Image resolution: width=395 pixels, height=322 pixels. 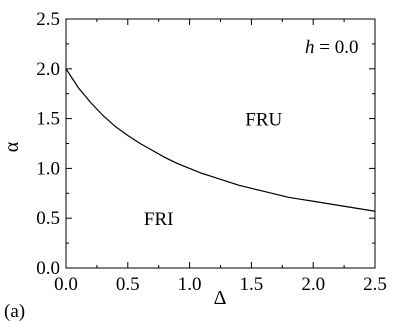 What do you see at coordinates (252, 284) in the screenshot?
I see `x-tick-label: 1.5` at bounding box center [252, 284].